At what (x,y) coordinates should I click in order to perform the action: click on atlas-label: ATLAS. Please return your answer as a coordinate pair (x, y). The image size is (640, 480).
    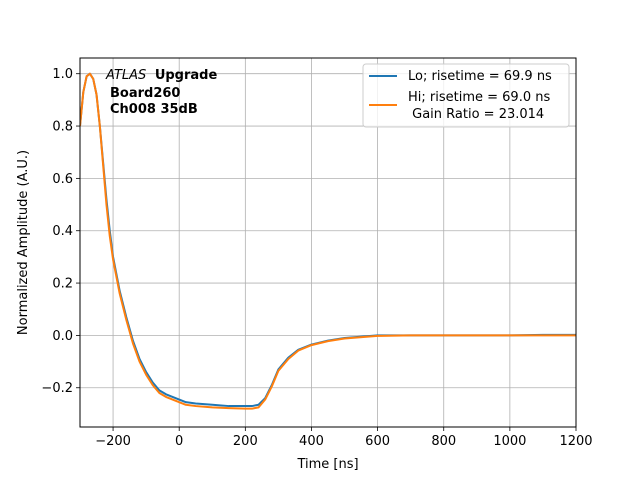
    Looking at the image, I should click on (125, 75).